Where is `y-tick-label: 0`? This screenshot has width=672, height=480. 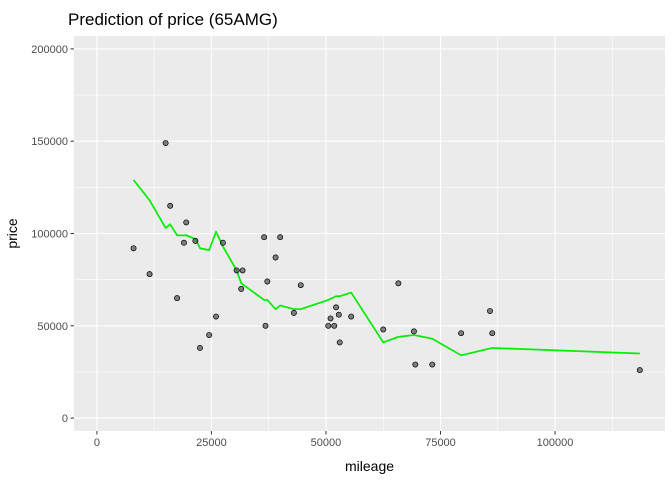
y-tick-label: 0 is located at coordinates (65, 419).